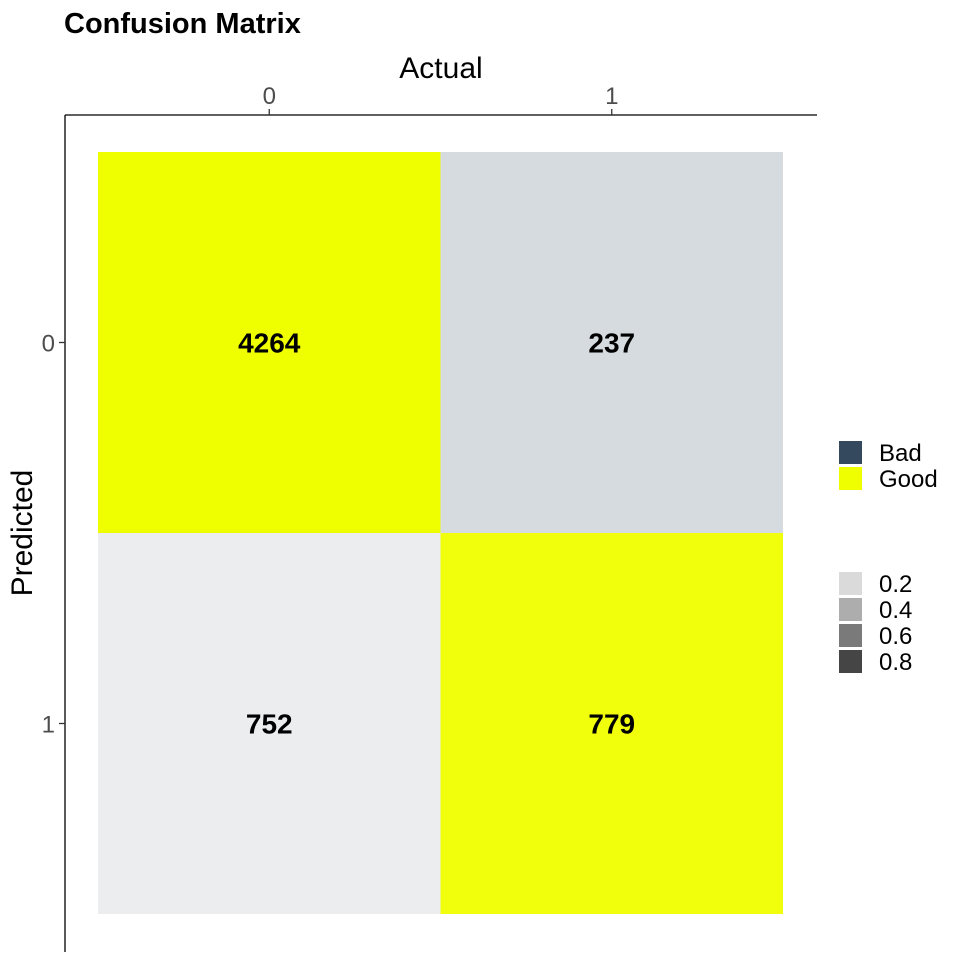 The image size is (960, 960). I want to click on y-tick-label: 0, so click(48, 344).